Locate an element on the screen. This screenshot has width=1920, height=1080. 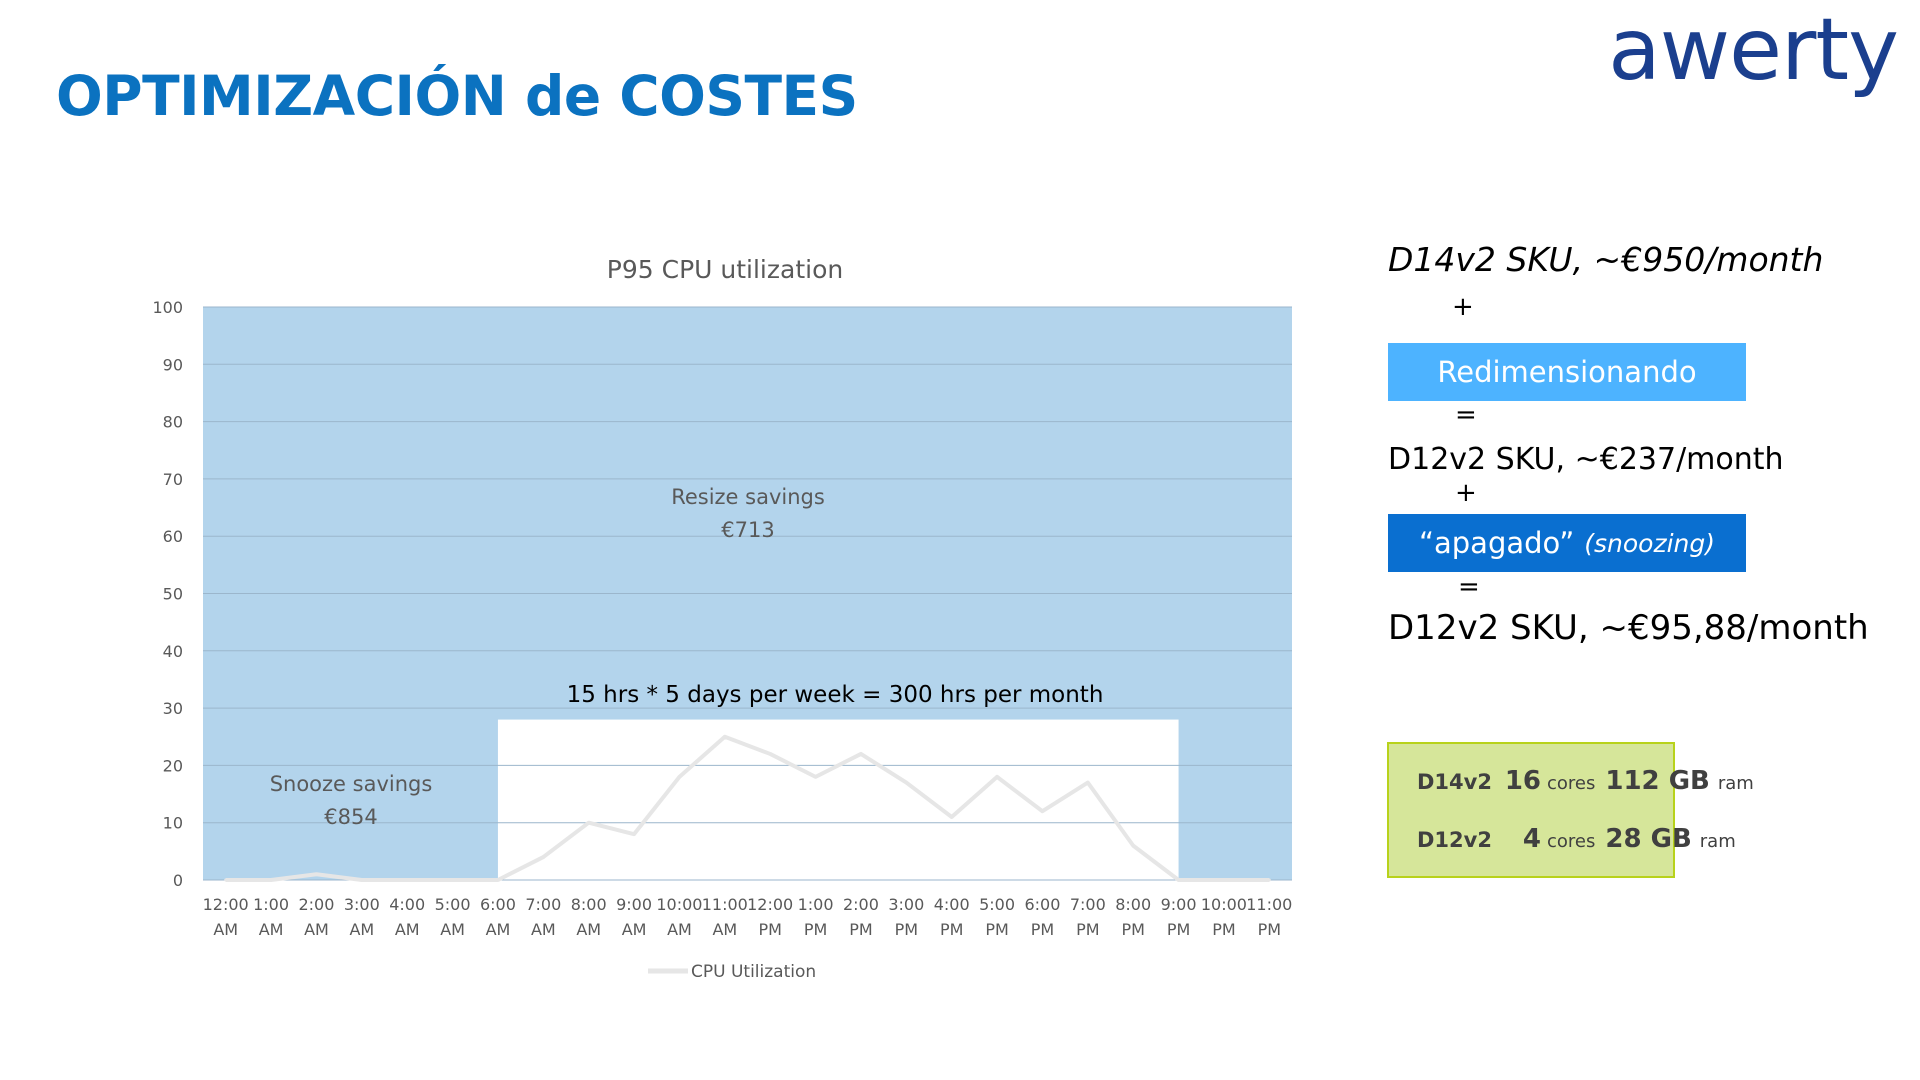
x-tick-label: 12:00 PM is located at coordinates (770, 917).